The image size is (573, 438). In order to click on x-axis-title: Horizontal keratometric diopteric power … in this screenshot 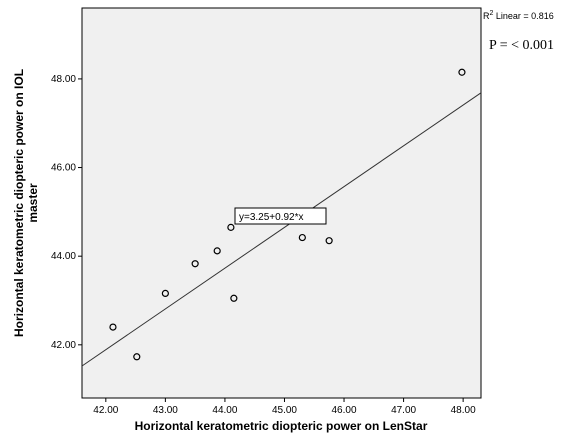, I will do `click(281, 426)`.